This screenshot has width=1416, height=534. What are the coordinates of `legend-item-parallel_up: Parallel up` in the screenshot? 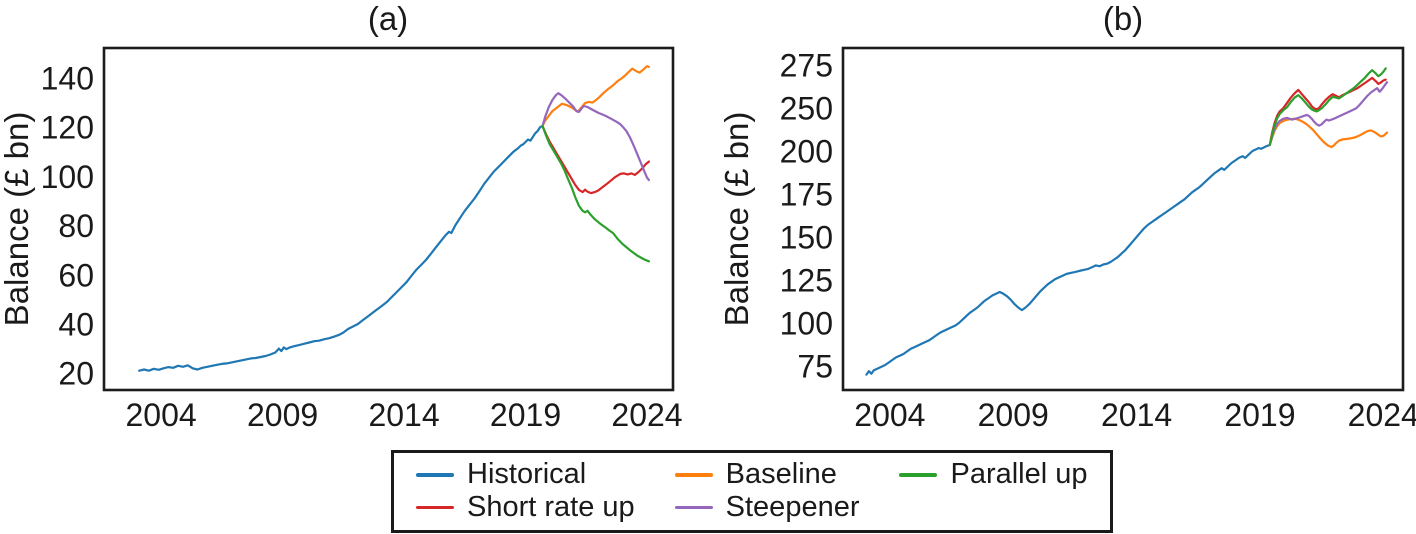 It's located at (993, 474).